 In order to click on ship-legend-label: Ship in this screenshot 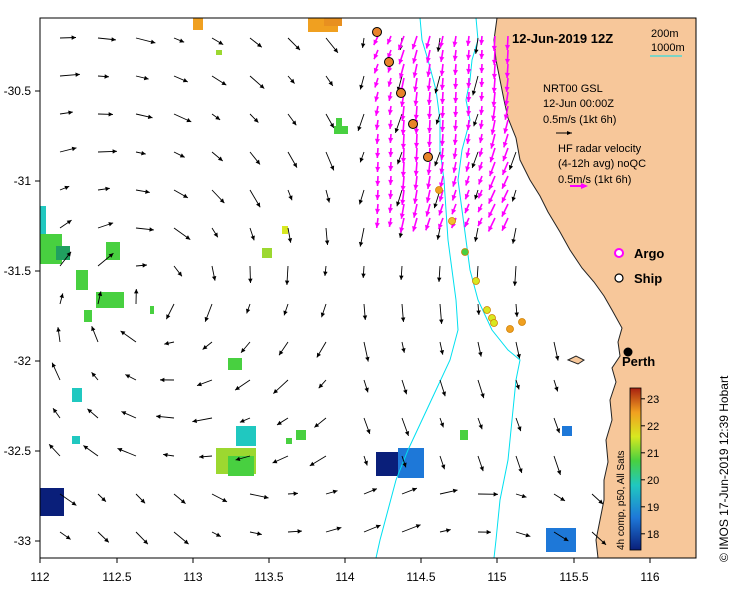, I will do `click(648, 278)`.